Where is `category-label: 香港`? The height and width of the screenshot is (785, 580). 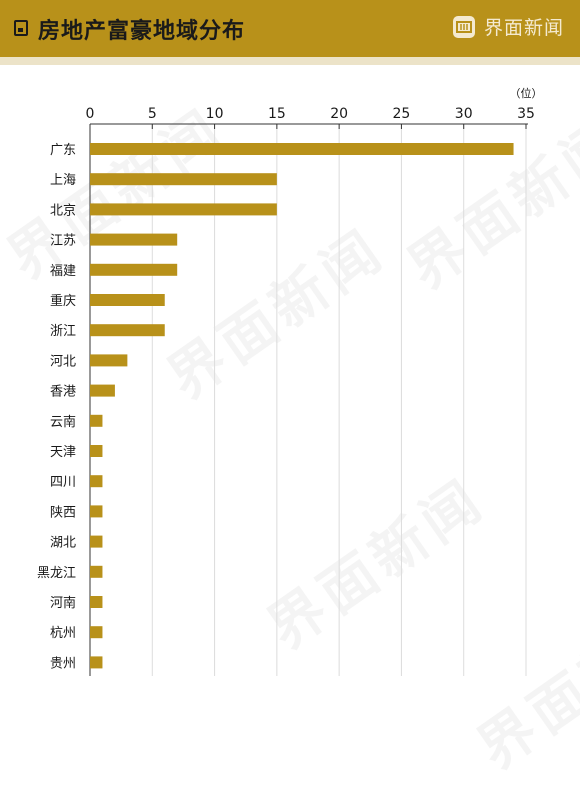 category-label: 香港 is located at coordinates (63, 392).